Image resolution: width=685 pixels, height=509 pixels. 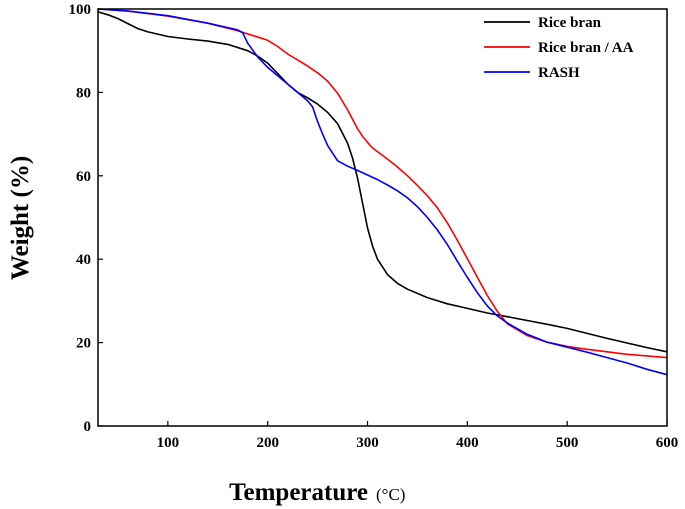 I want to click on y-tick-label: 80, so click(x=83, y=93).